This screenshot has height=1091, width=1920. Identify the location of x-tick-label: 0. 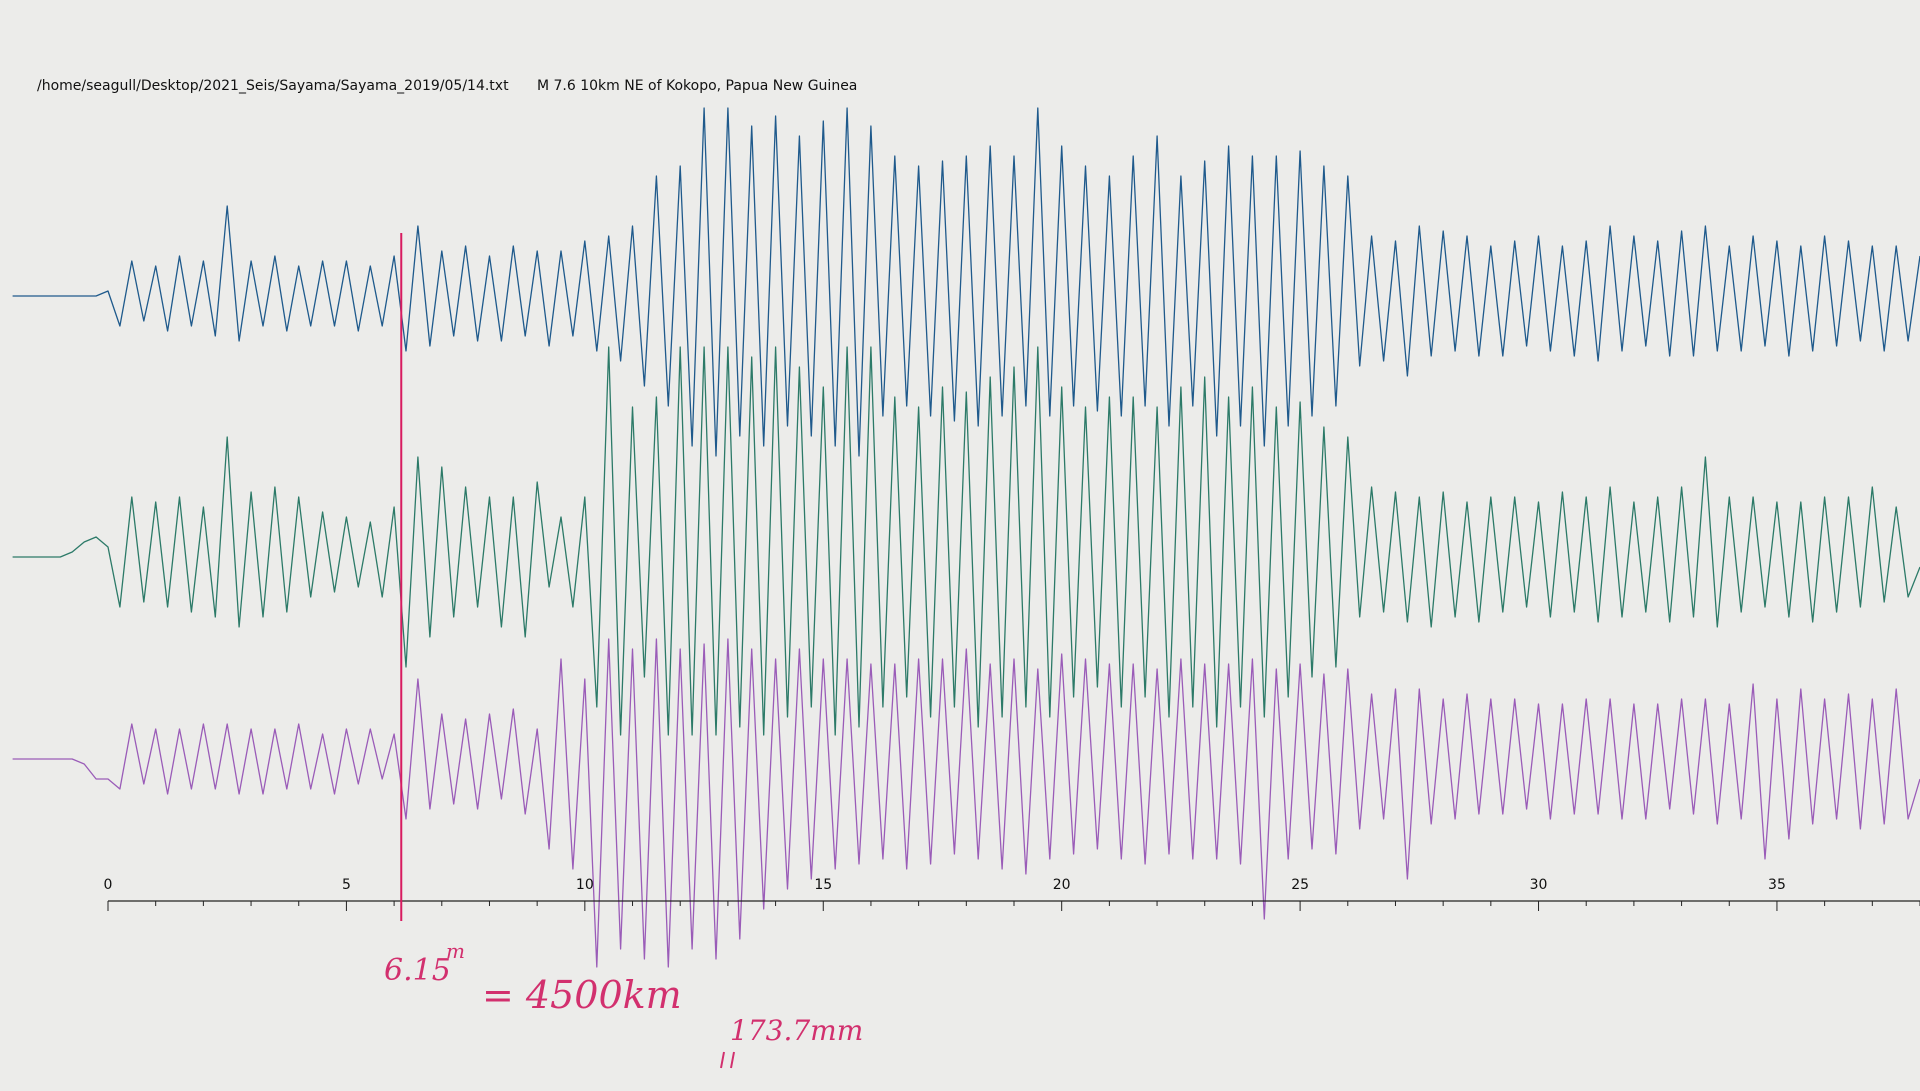
(108, 885).